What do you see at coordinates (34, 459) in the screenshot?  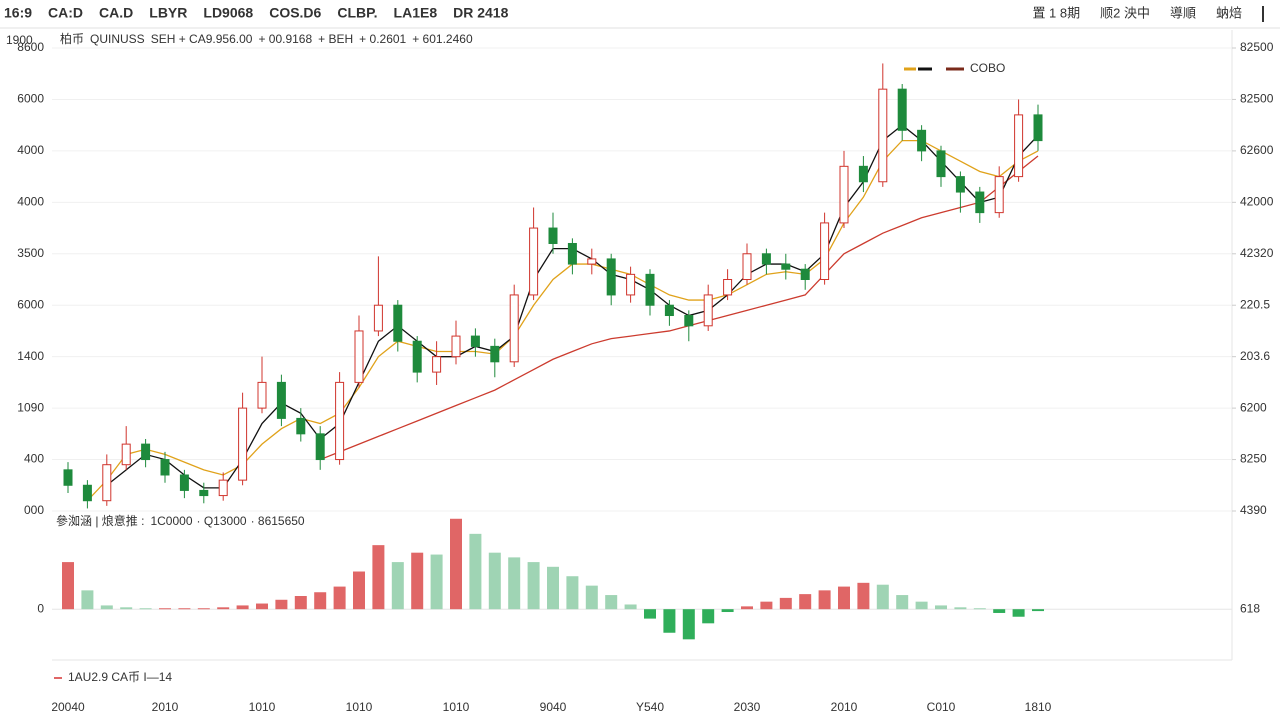 I see `y-tick-label: 400` at bounding box center [34, 459].